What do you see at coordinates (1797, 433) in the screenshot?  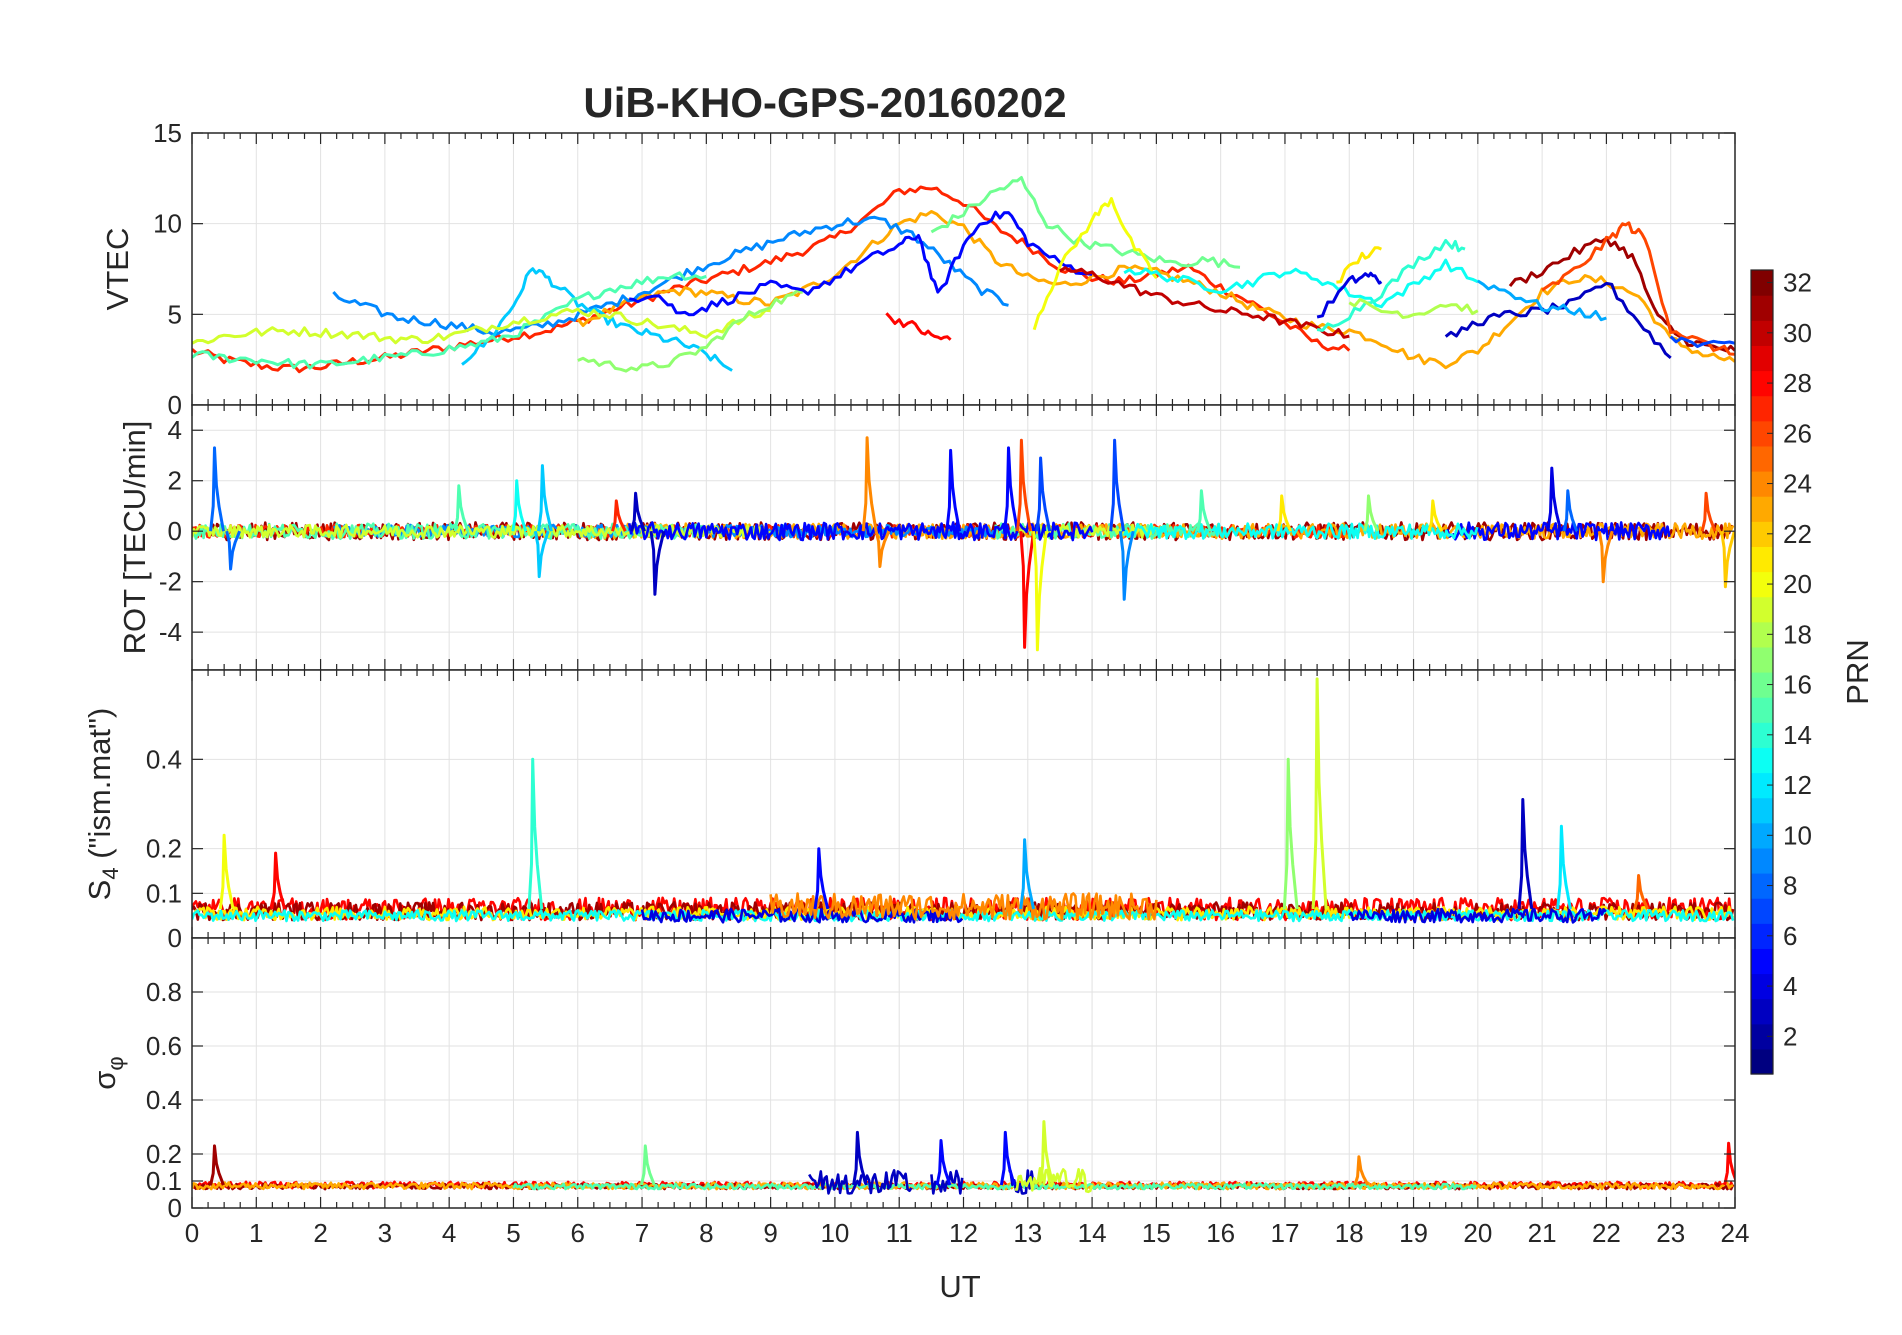 I see `colorbar-tick-label: 26` at bounding box center [1797, 433].